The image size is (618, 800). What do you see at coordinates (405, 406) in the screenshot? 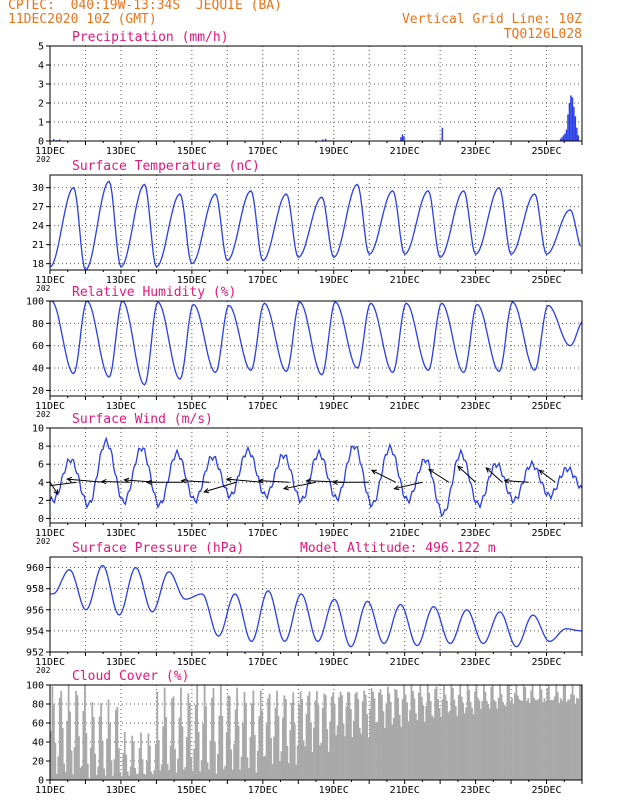
I see `x-tick-label: 21DEC` at bounding box center [405, 406].